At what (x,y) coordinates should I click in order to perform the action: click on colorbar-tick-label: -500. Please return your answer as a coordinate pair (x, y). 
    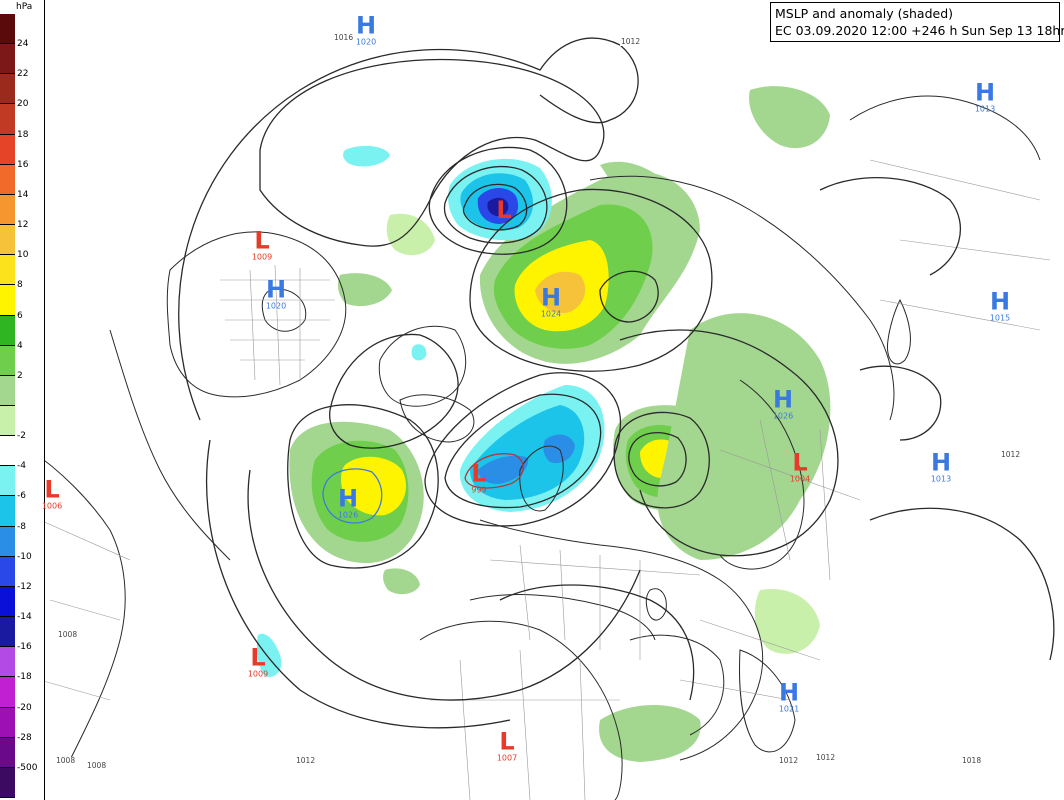
    Looking at the image, I should click on (27, 767).